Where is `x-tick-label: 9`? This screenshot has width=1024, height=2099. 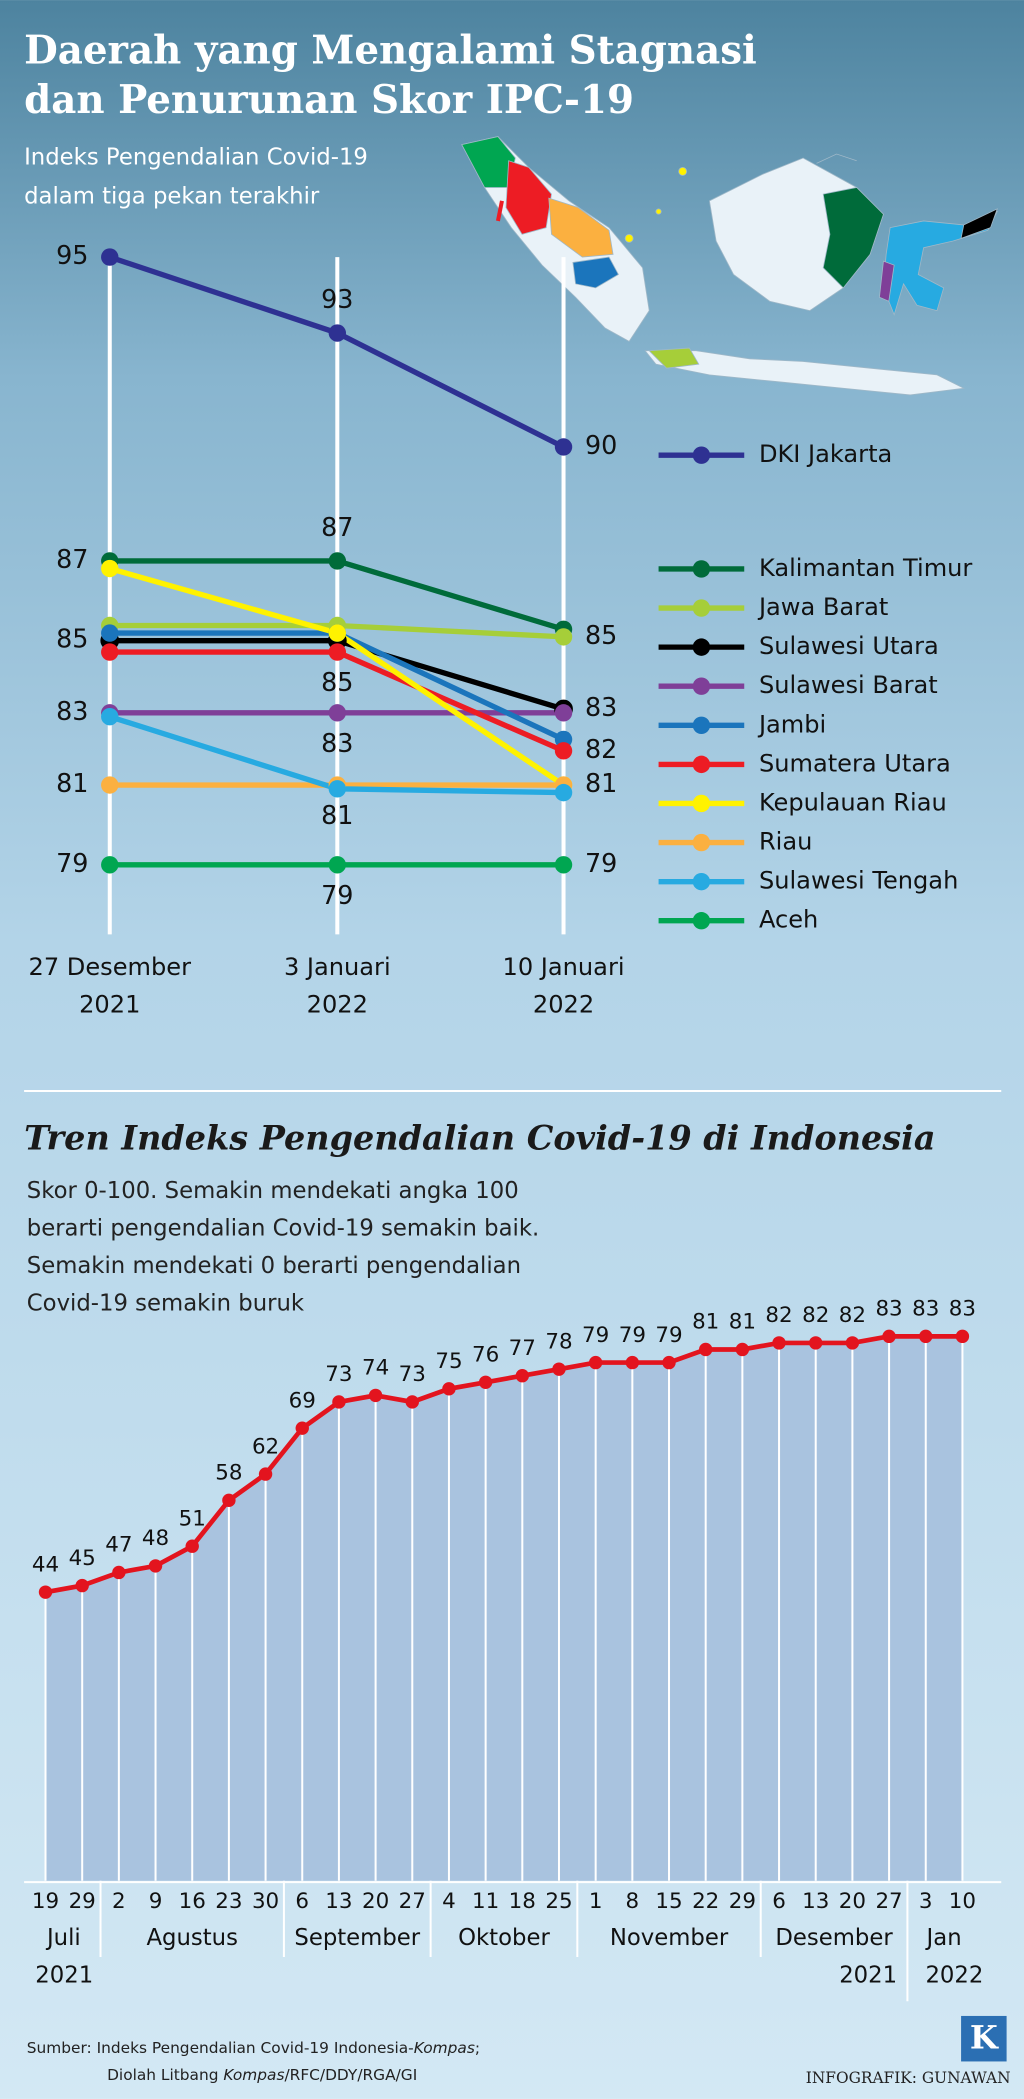 x-tick-label: 9 is located at coordinates (156, 1901).